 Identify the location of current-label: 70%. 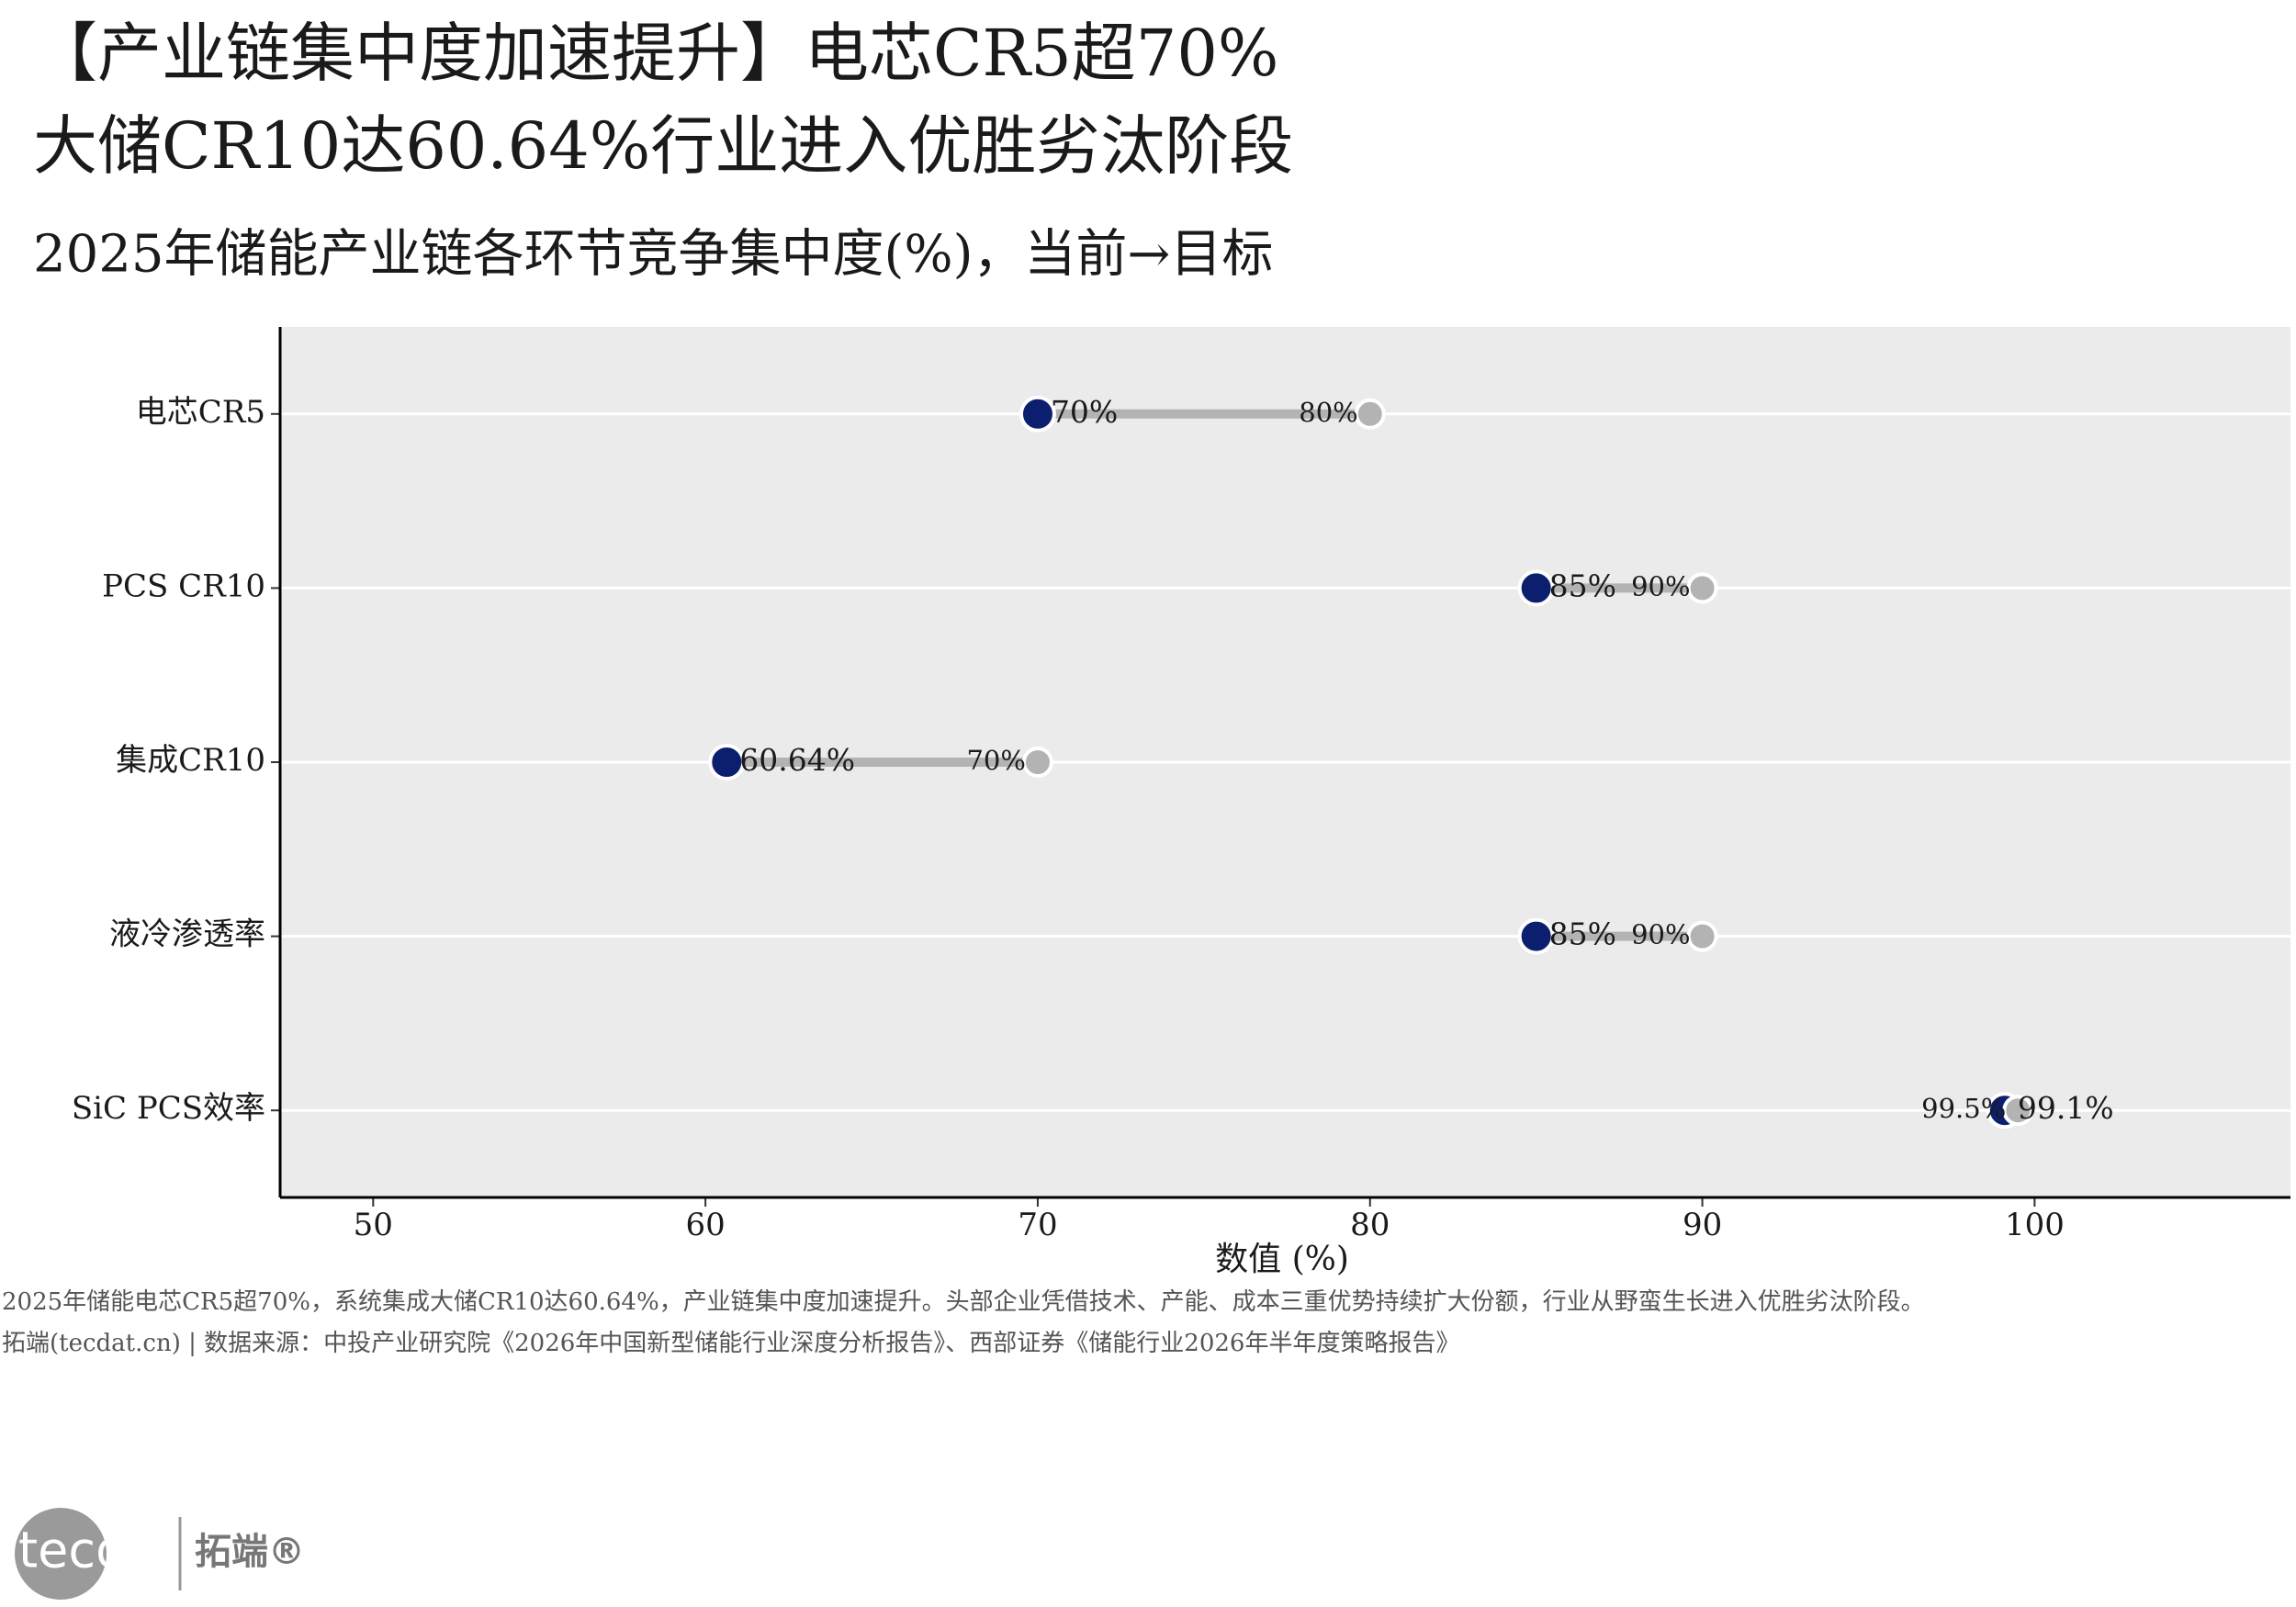
(1084, 412).